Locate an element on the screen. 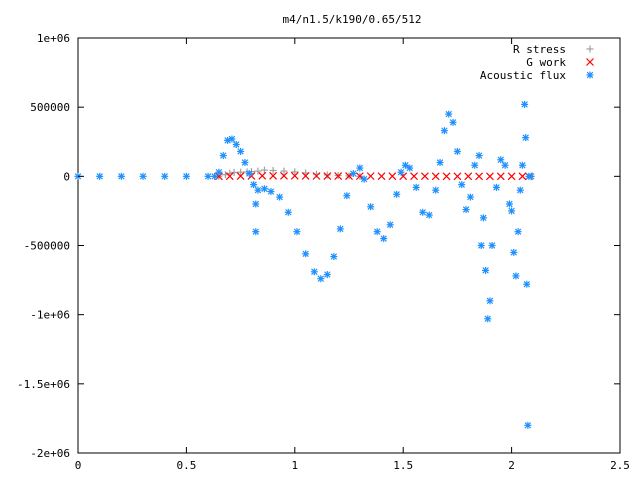 The width and height of the screenshot is (640, 485). legend-label: Acoustic flux is located at coordinates (523, 75).